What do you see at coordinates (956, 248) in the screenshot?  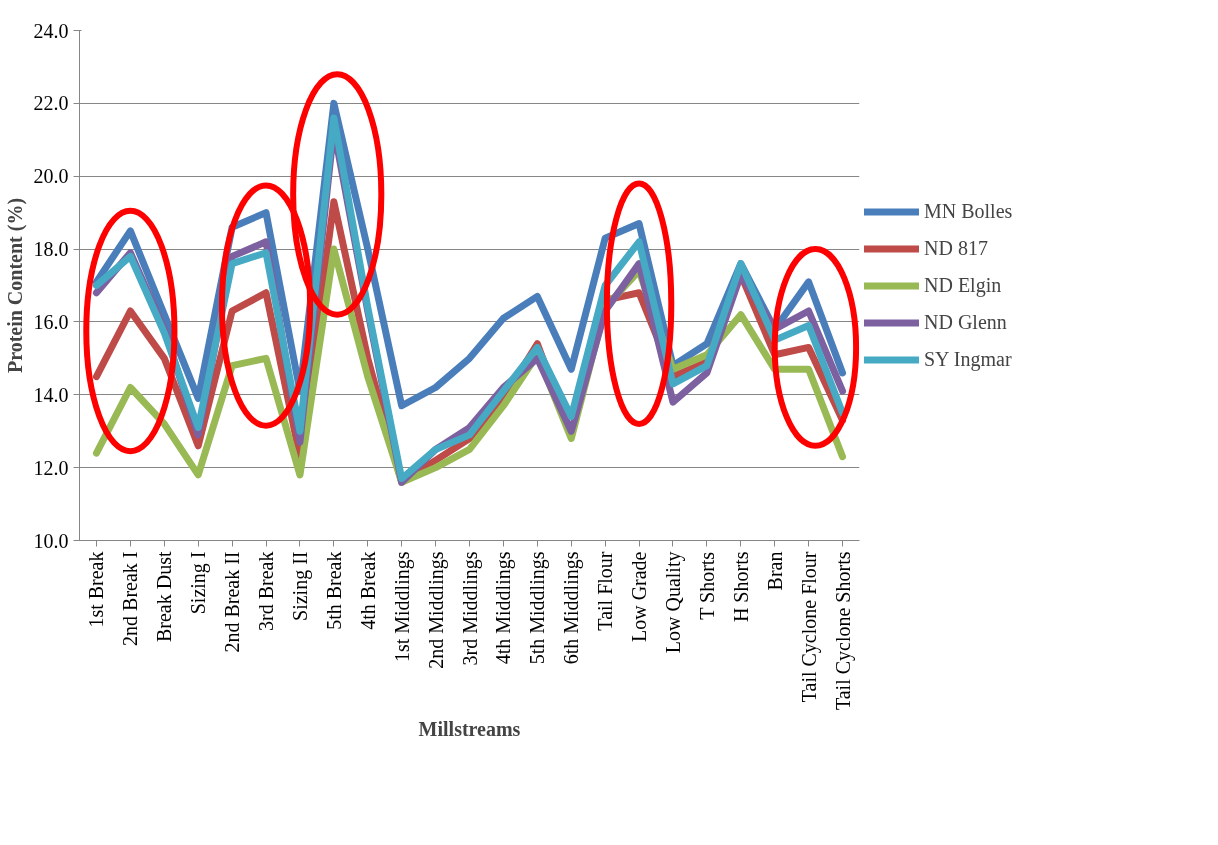 I see `legend-label: ND 817` at bounding box center [956, 248].